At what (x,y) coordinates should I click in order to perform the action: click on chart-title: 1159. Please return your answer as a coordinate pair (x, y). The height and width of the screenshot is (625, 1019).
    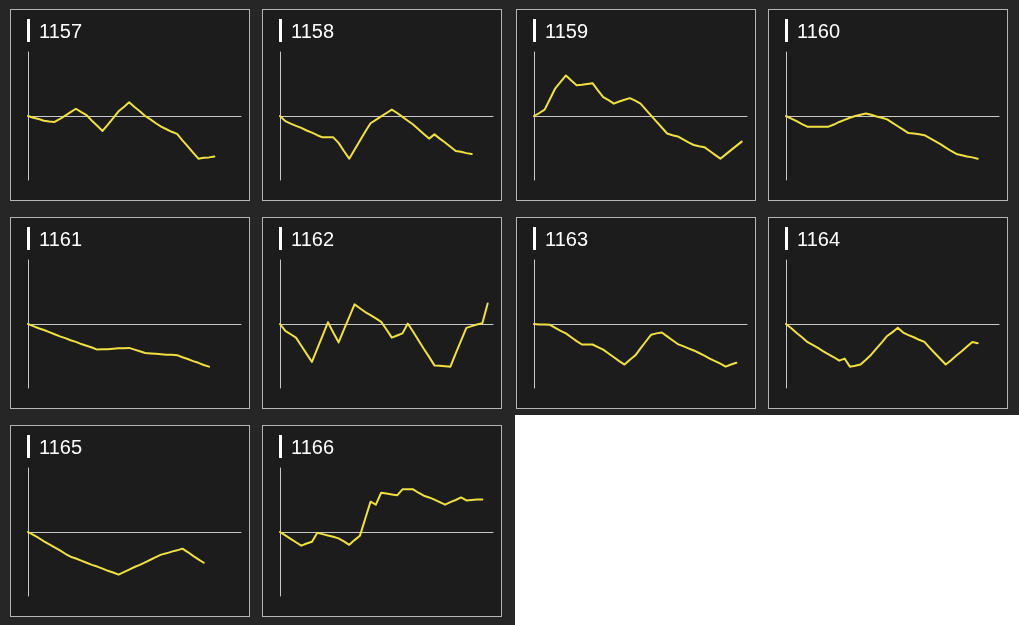
    Looking at the image, I should click on (567, 31).